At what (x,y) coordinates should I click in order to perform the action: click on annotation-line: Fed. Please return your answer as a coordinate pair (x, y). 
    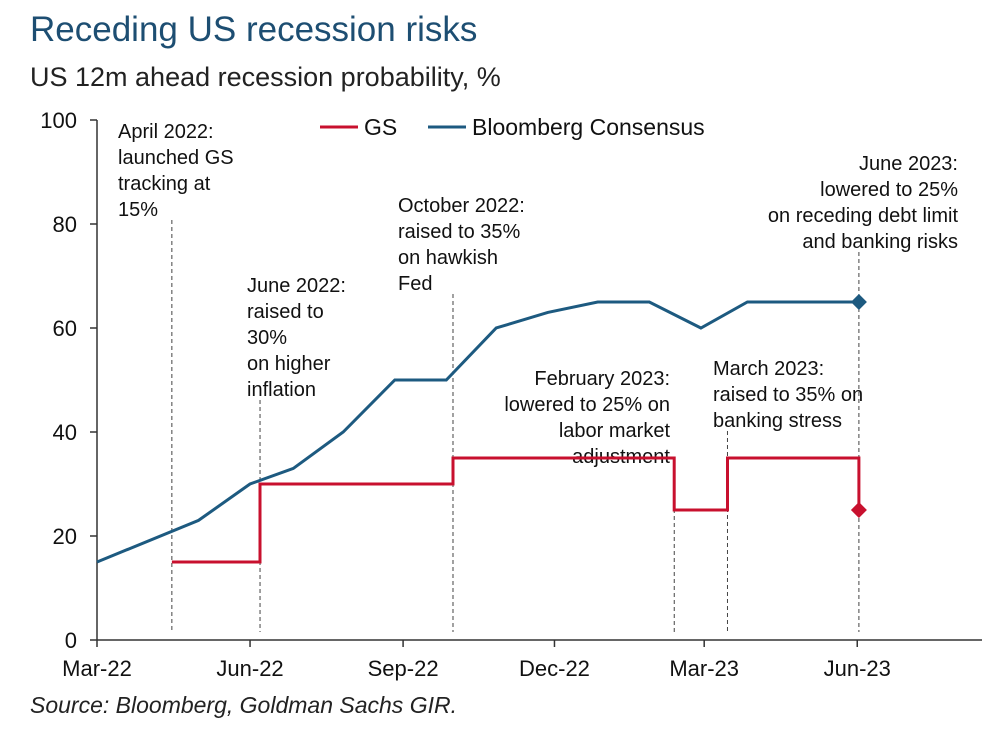
    Looking at the image, I should click on (415, 284).